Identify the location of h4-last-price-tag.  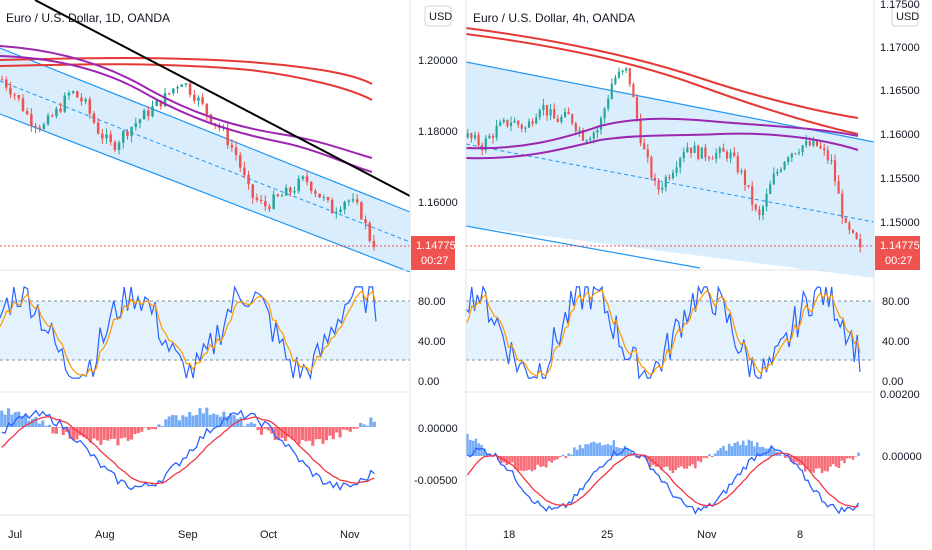
(897, 253).